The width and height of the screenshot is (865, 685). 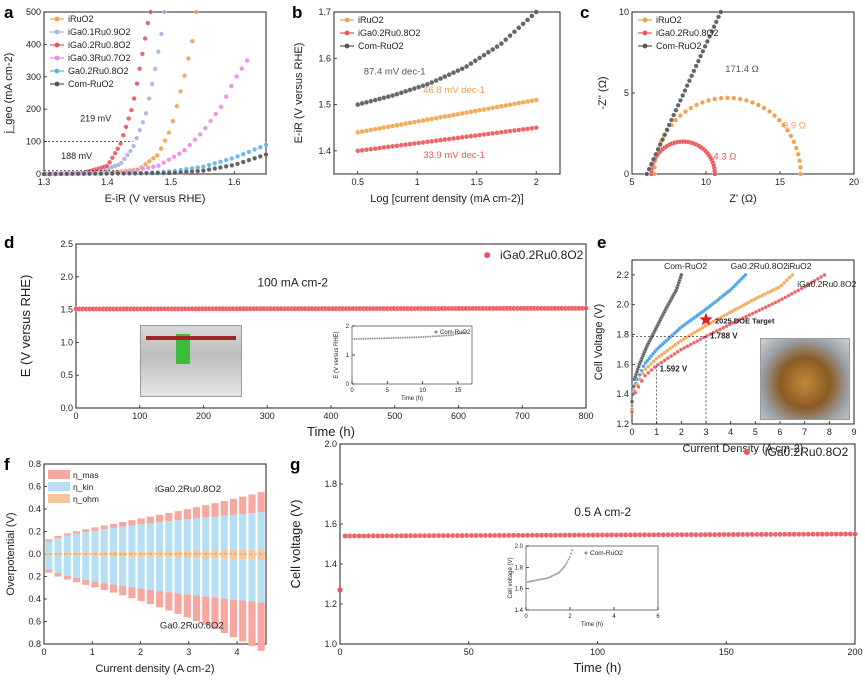 What do you see at coordinates (188, 489) in the screenshot?
I see `top-series-label: iGa0.2Ru0.8O2` at bounding box center [188, 489].